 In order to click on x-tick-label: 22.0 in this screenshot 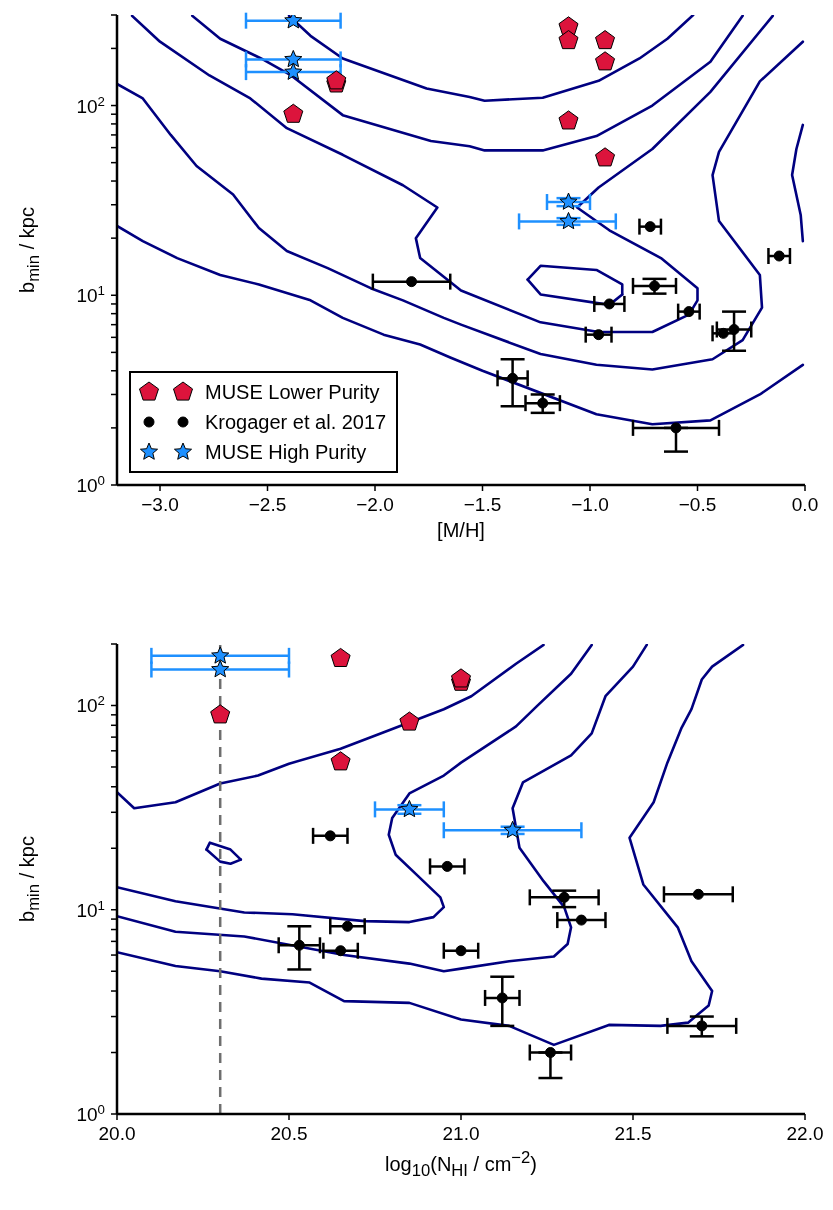, I will do `click(805, 1133)`.